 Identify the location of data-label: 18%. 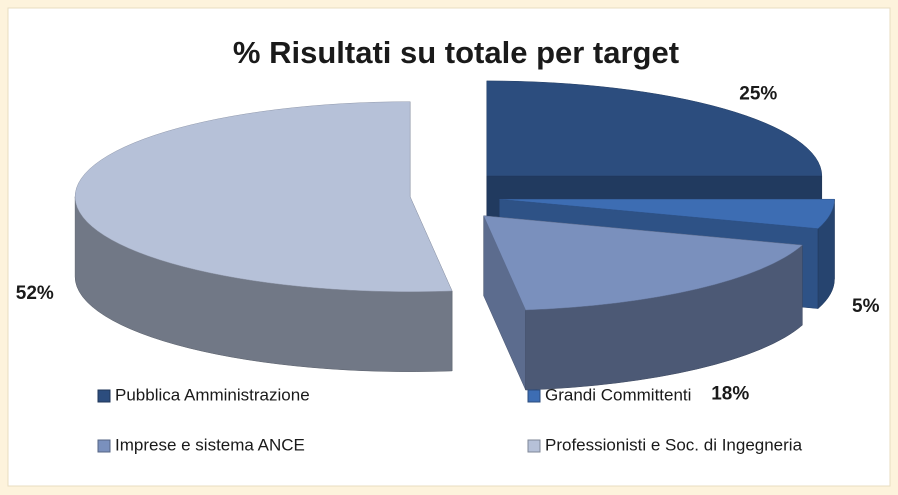
(730, 393).